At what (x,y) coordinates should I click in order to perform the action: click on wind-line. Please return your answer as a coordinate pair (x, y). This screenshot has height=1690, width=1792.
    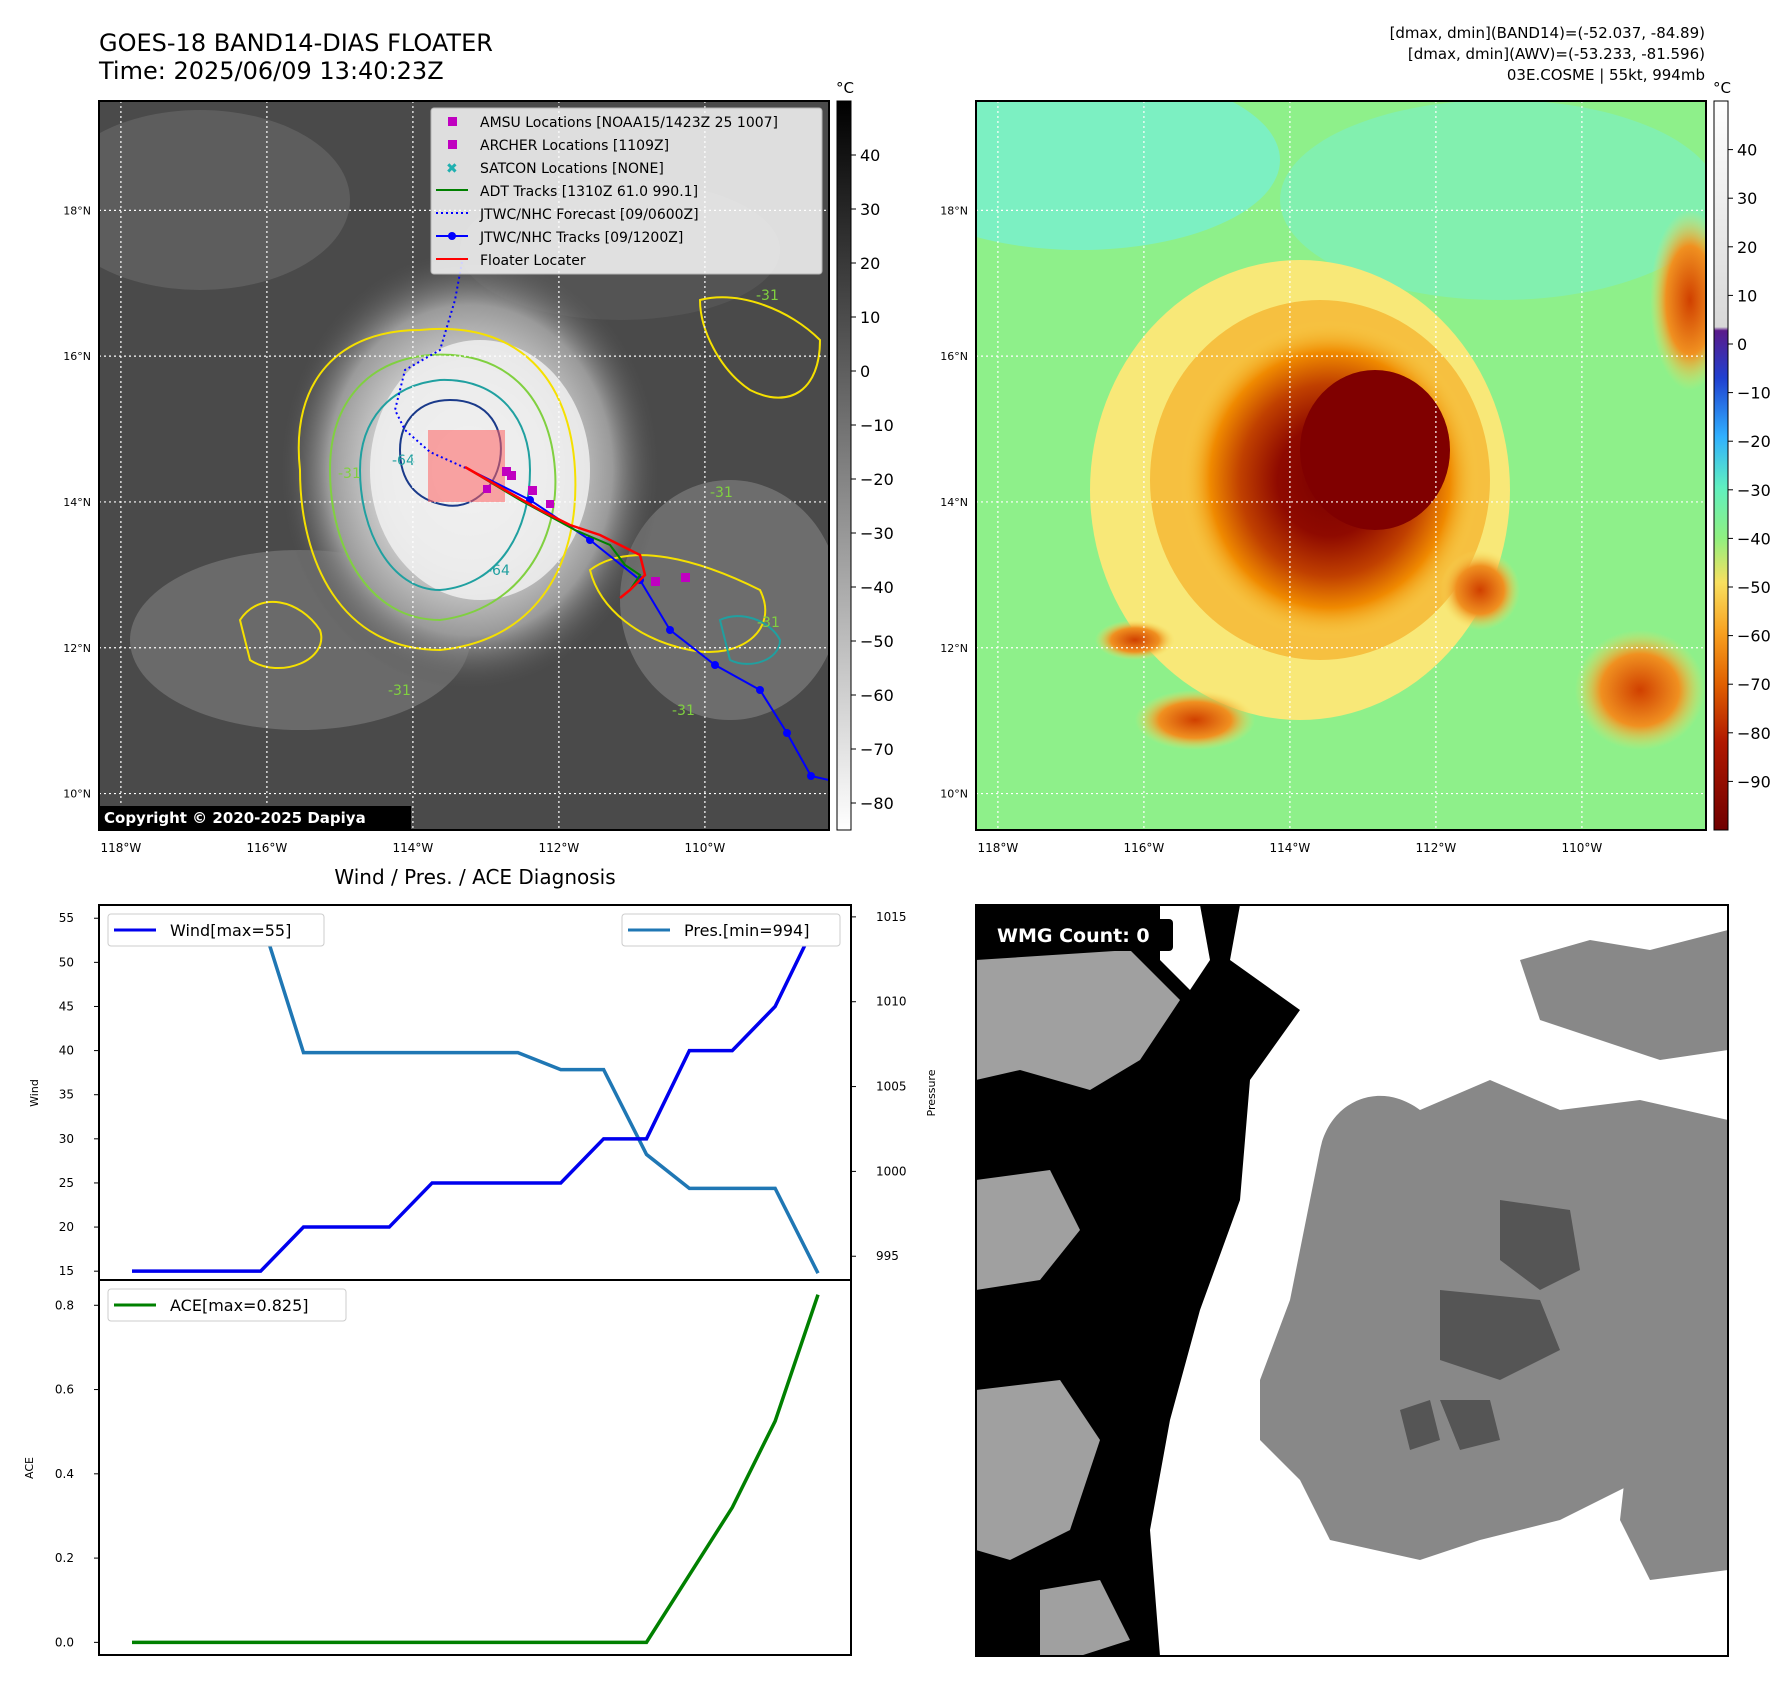
    Looking at the image, I should click on (476, 1095).